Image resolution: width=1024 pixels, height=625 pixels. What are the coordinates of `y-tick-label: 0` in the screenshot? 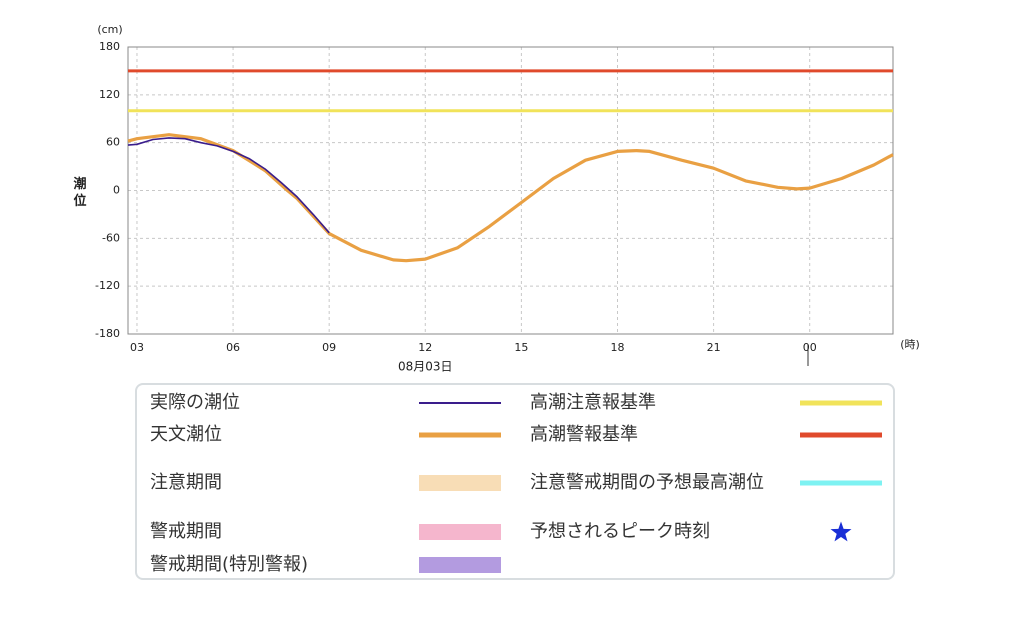 It's located at (116, 190).